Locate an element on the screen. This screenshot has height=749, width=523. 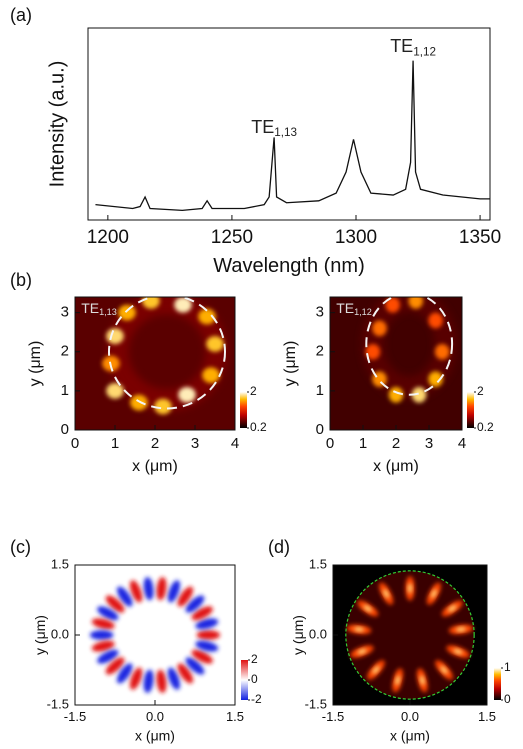
y-axis-label: Intensity (a.u.) is located at coordinates (57, 124).